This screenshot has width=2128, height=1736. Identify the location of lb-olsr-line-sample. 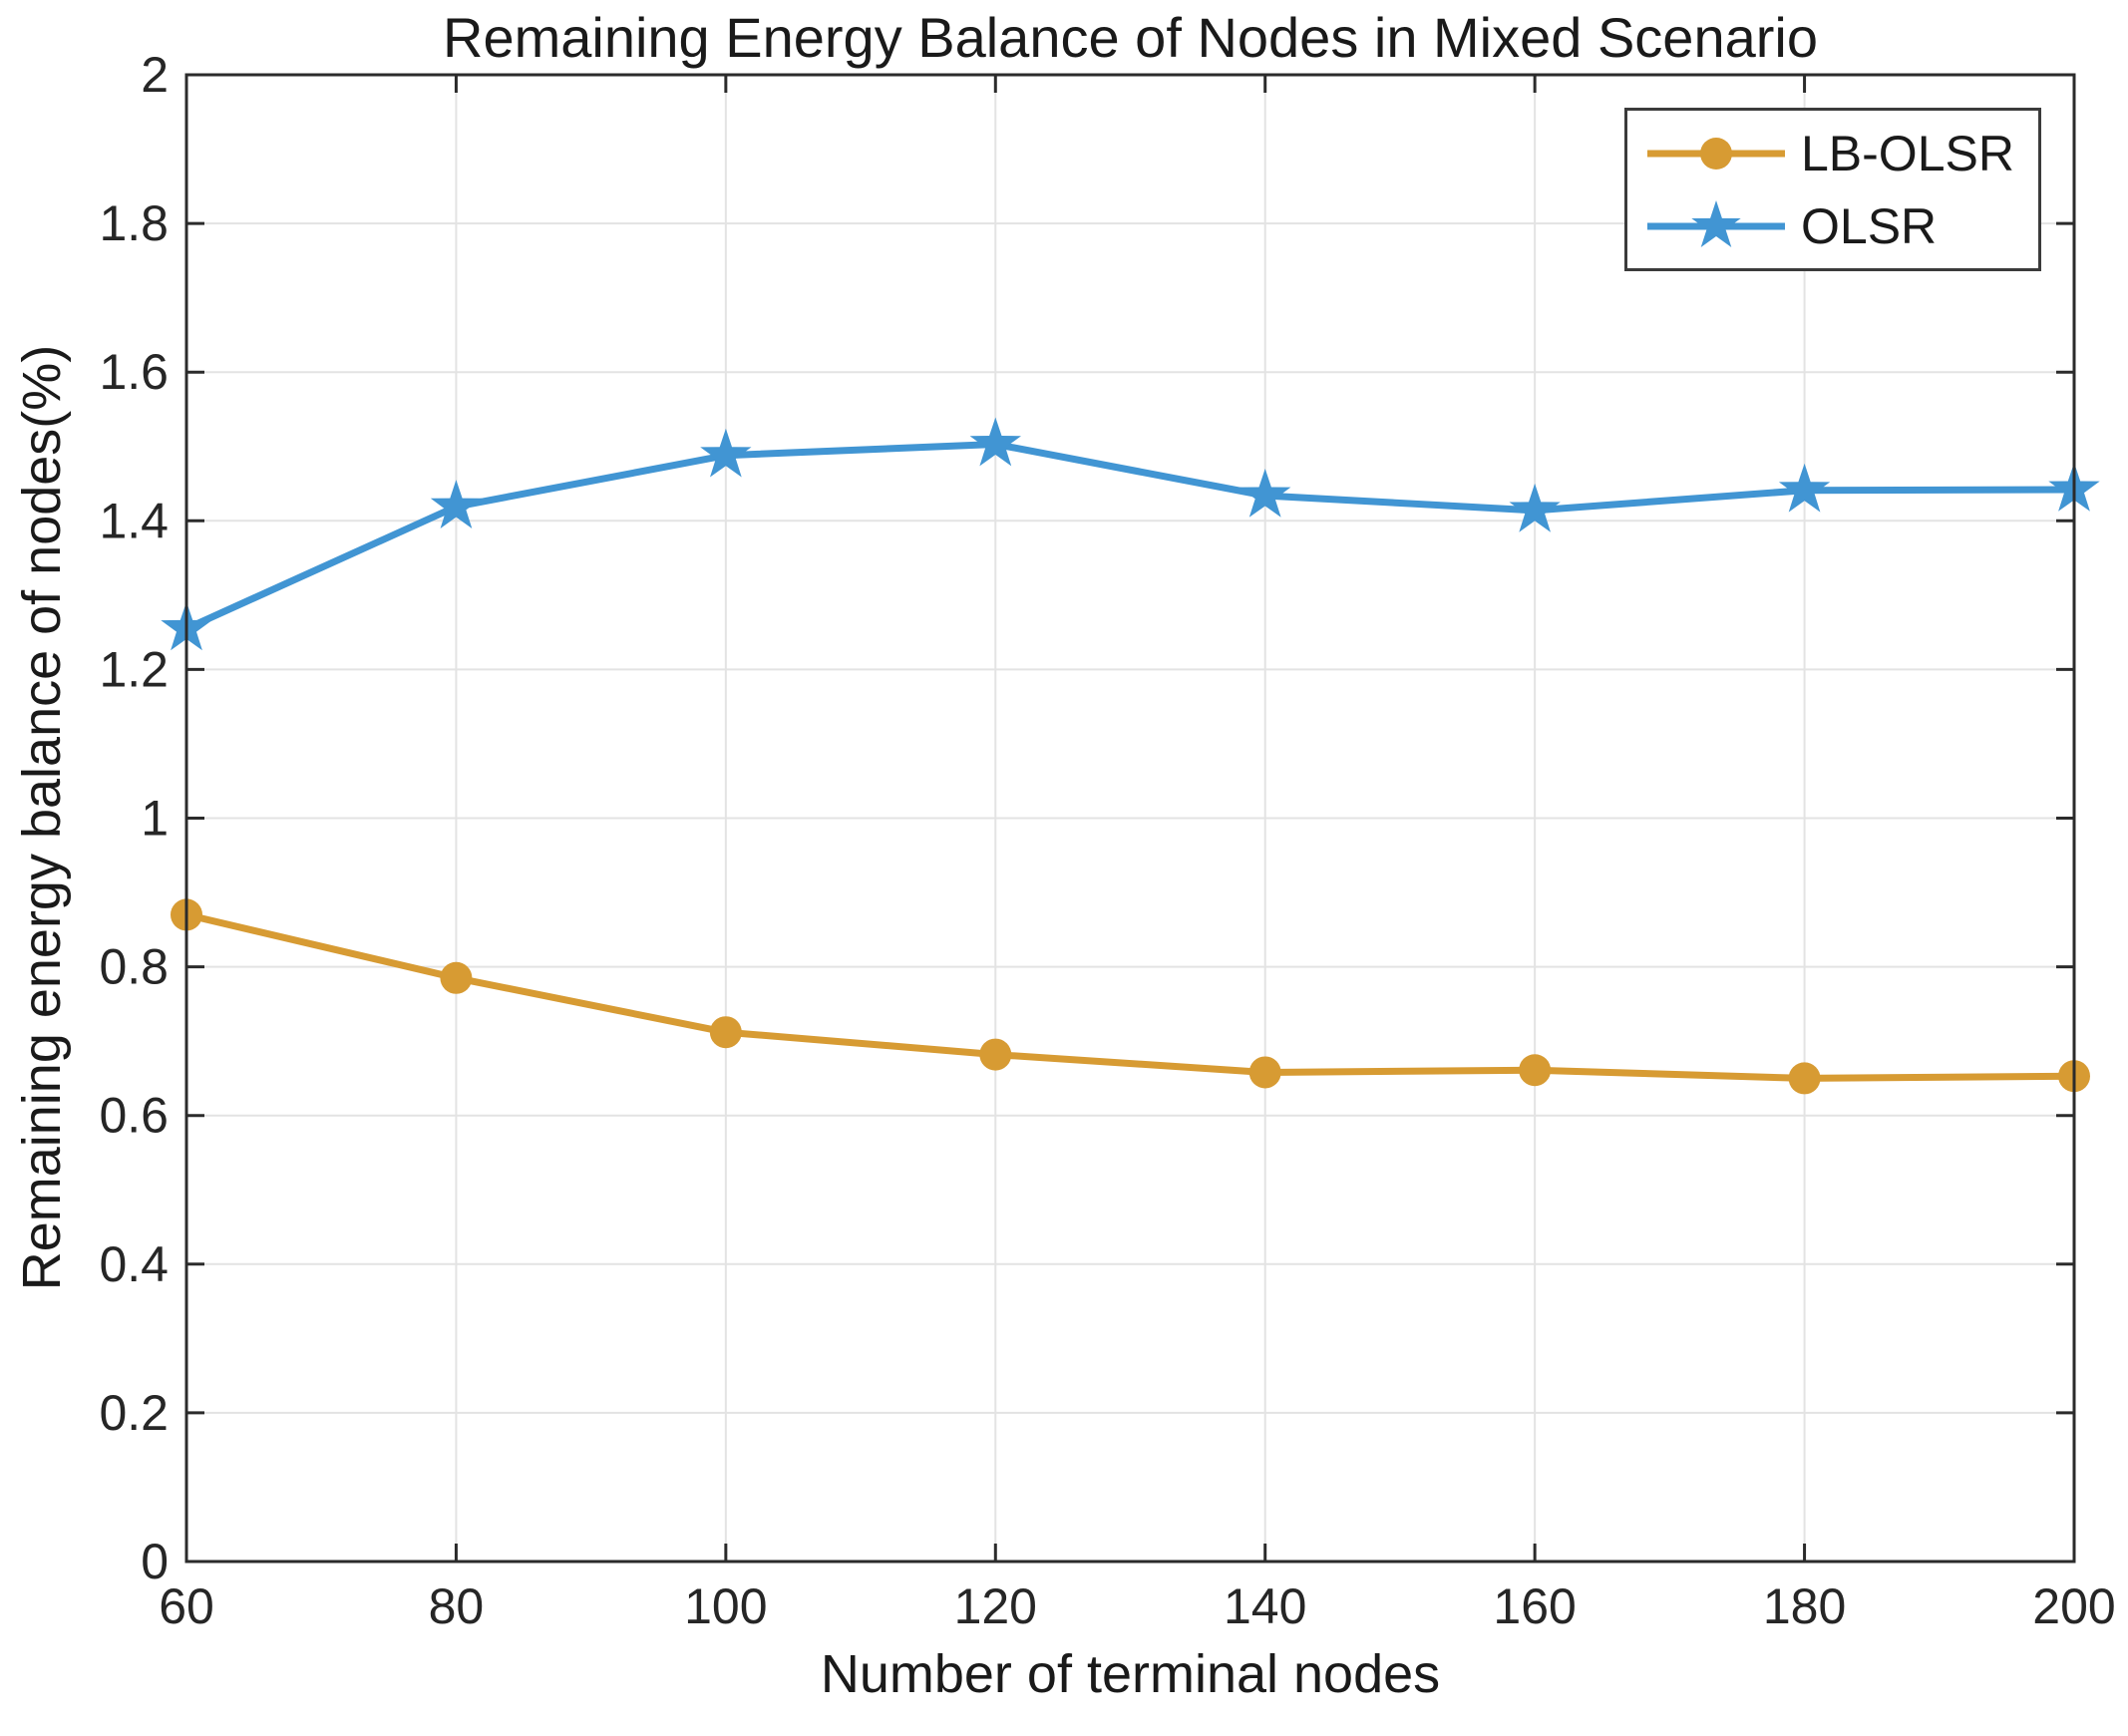
(1716, 153).